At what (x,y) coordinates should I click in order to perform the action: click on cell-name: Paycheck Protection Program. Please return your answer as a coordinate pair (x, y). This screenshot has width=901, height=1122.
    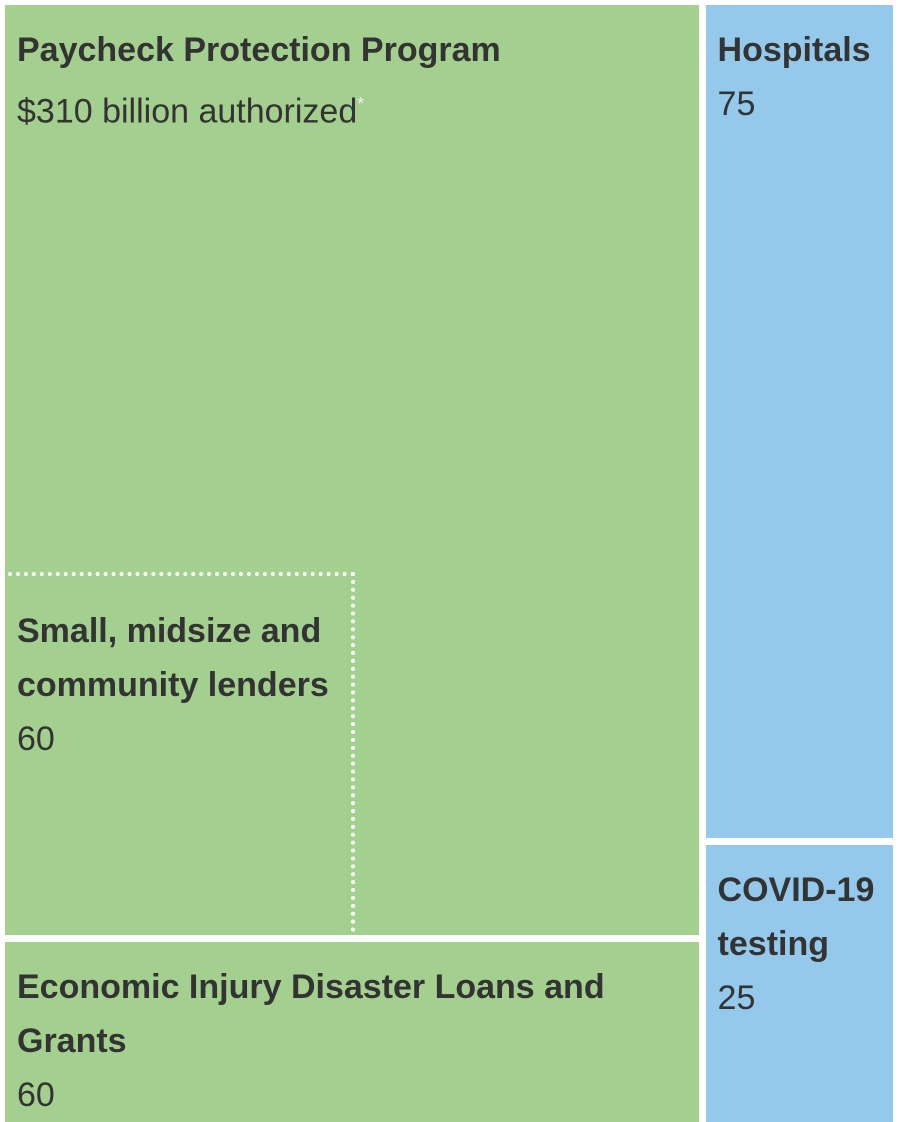
    Looking at the image, I should click on (259, 50).